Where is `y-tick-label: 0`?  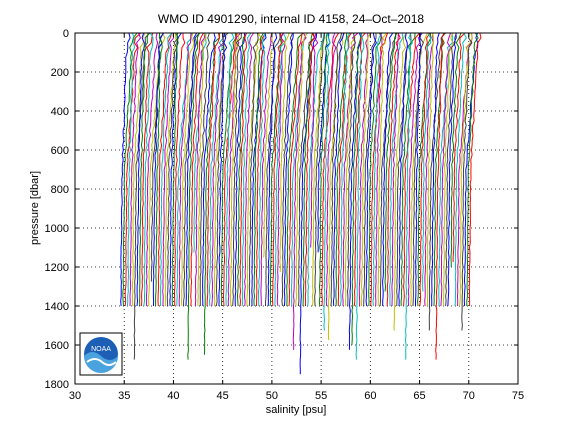
y-tick-label: 0 is located at coordinates (66, 34).